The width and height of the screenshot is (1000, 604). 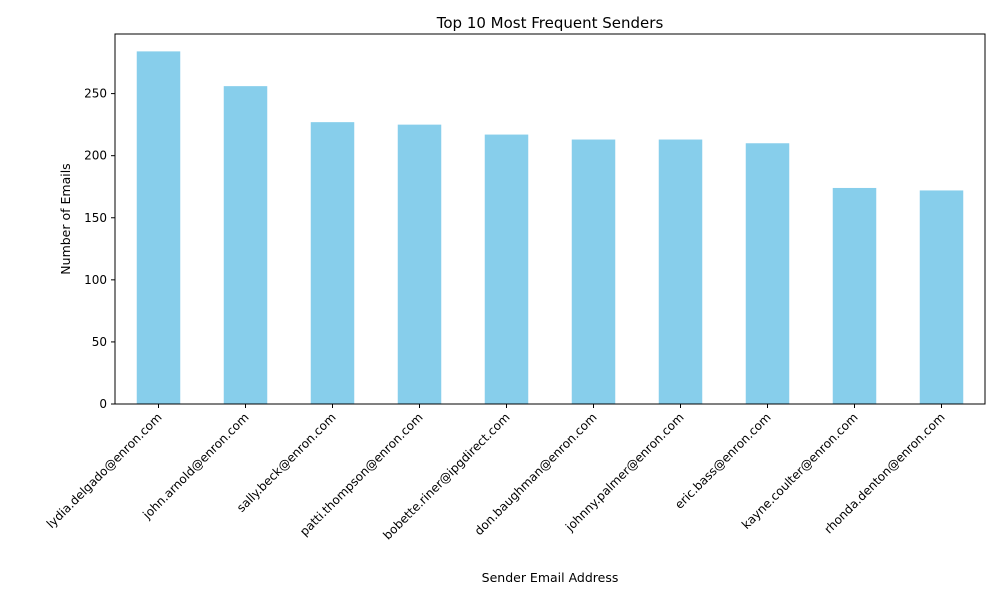 I want to click on x-tick-label: sally.beck@enron.com, so click(x=286, y=462).